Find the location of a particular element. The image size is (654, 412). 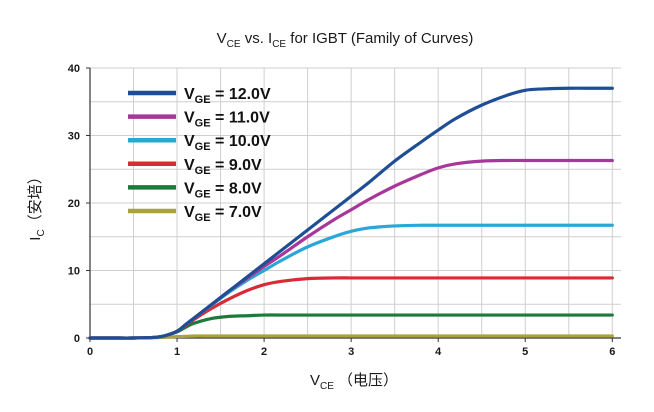

legend-label: VGE = 12.0V is located at coordinates (227, 96).